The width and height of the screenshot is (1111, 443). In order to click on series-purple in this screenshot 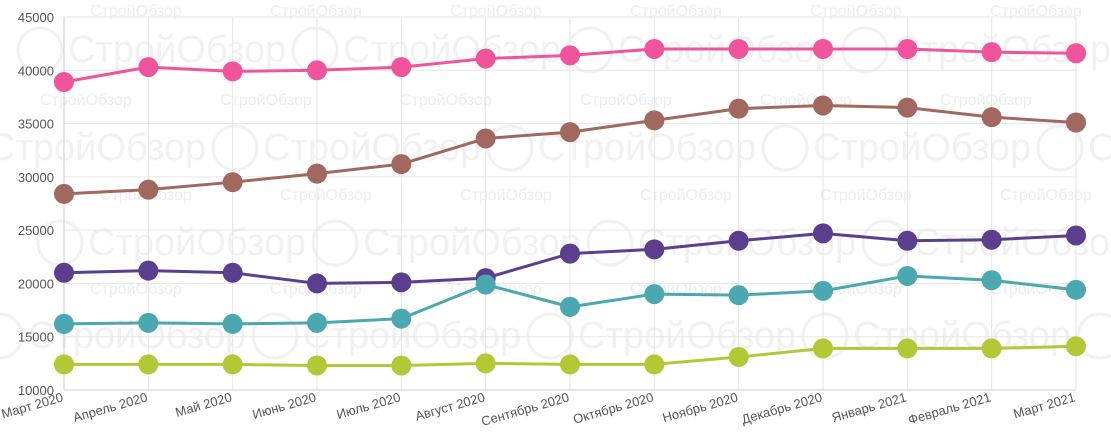, I will do `click(570, 258)`.